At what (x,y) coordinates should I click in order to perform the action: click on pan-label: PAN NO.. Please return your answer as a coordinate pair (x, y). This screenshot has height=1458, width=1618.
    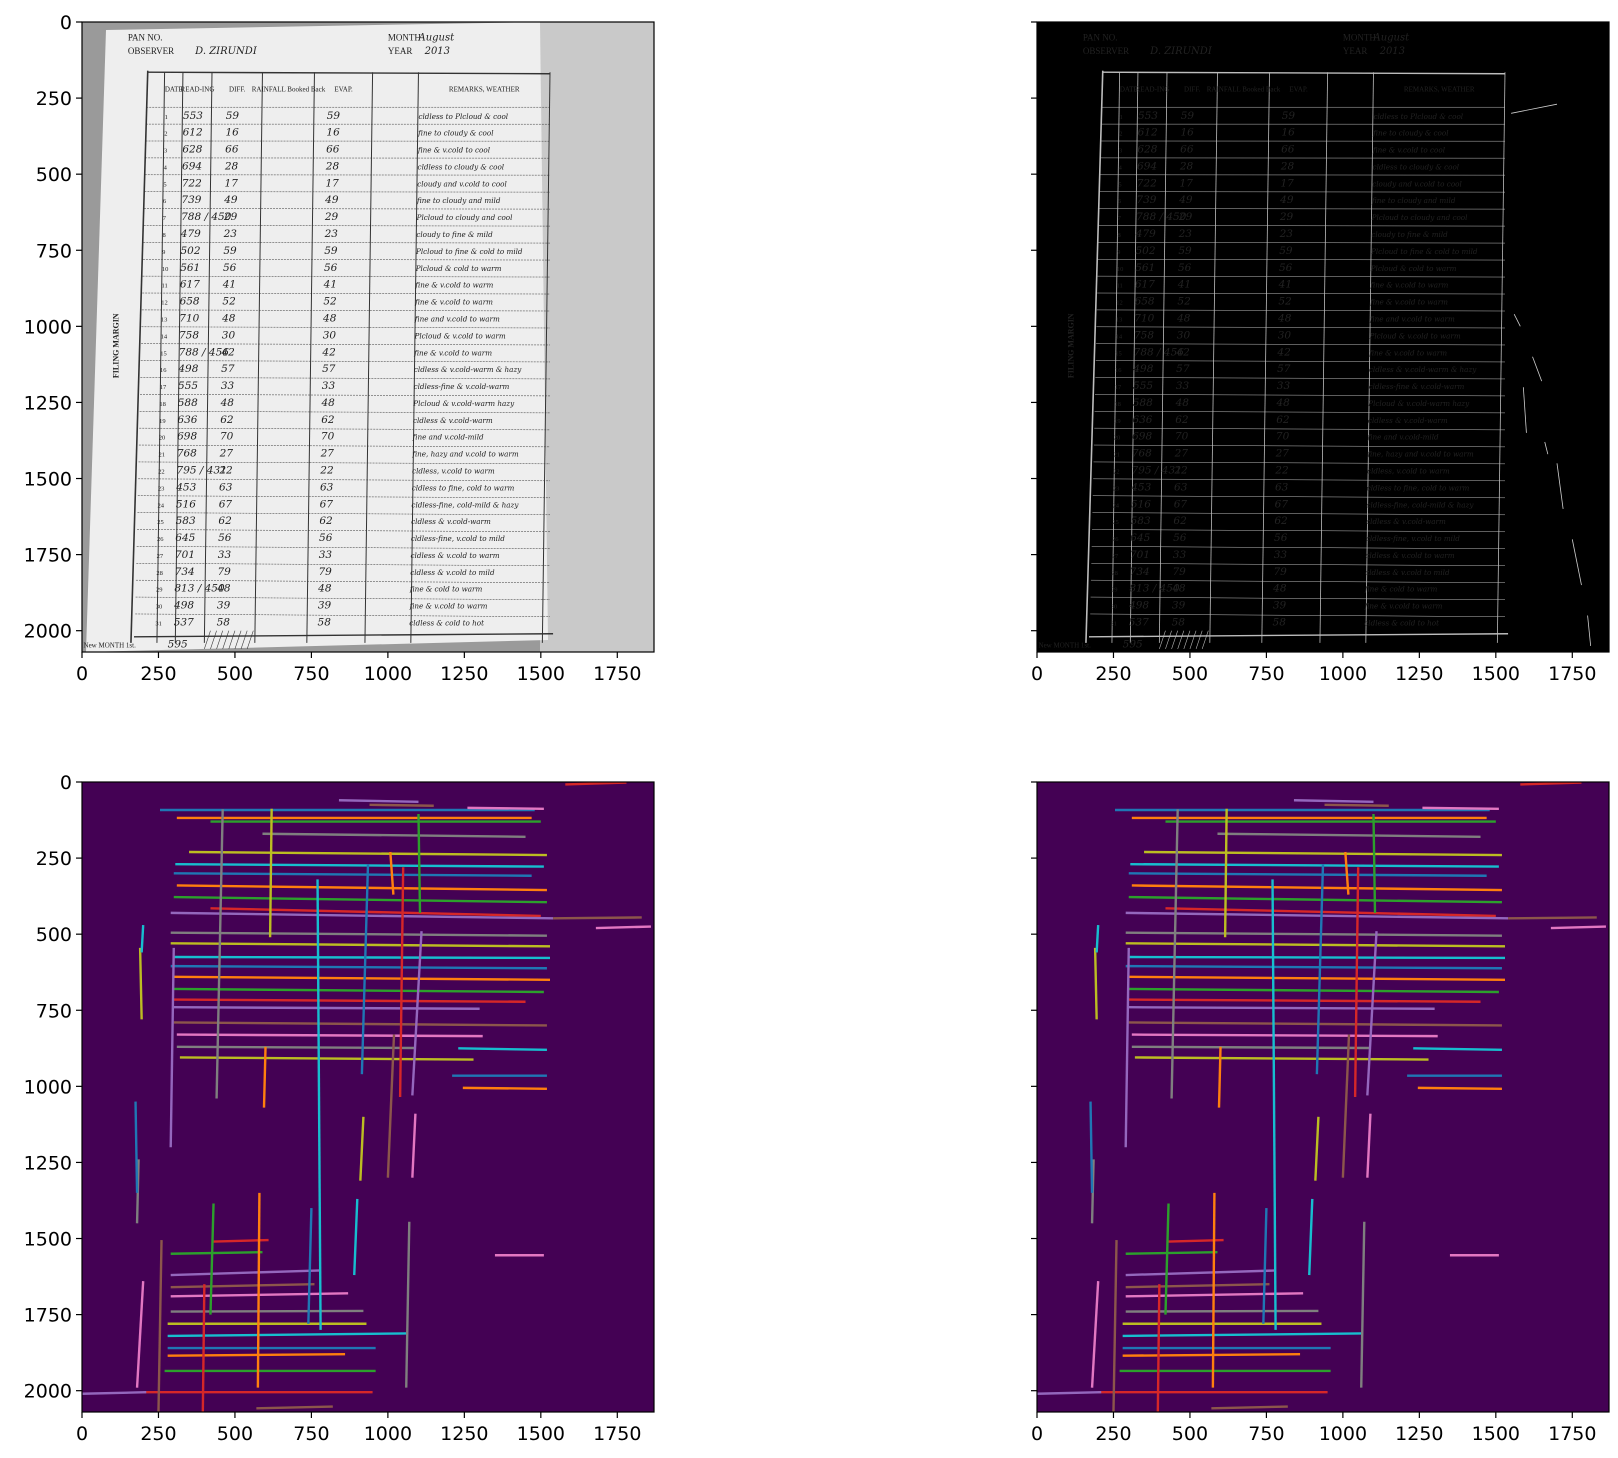
    Looking at the image, I should click on (1100, 37).